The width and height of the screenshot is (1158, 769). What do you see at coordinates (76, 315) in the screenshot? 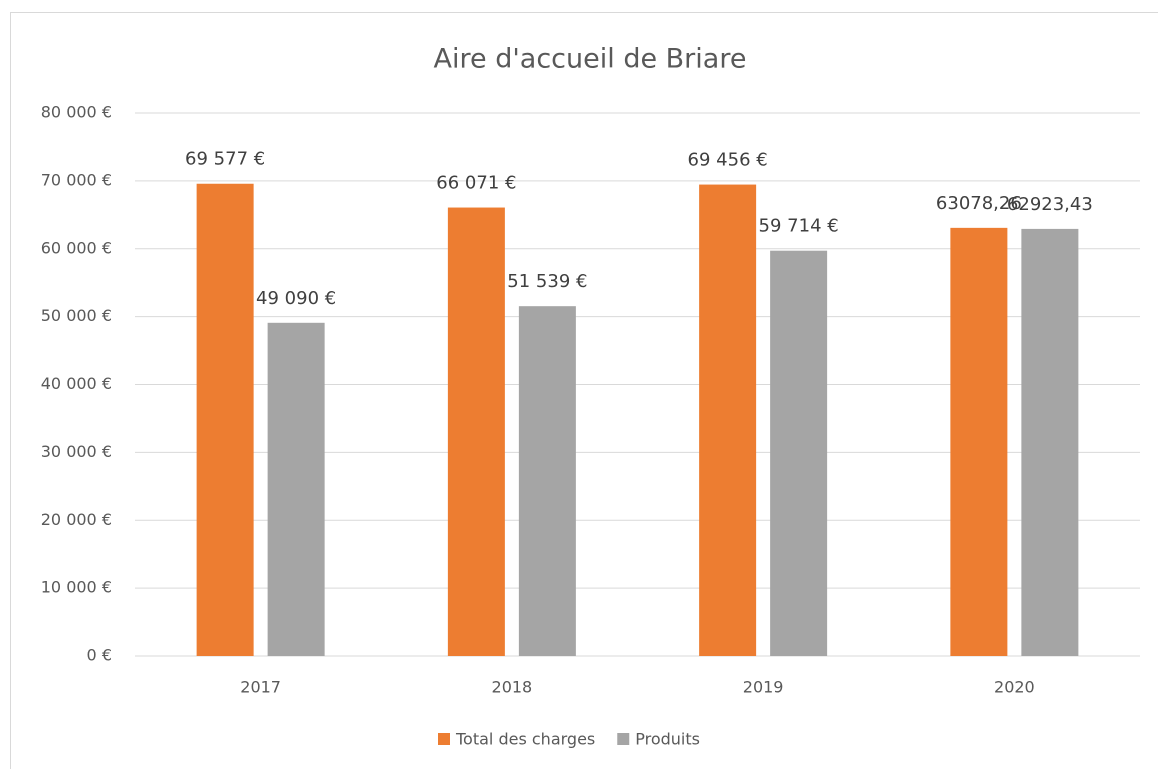
I see `y-tick-label: 50 000 €` at bounding box center [76, 315].